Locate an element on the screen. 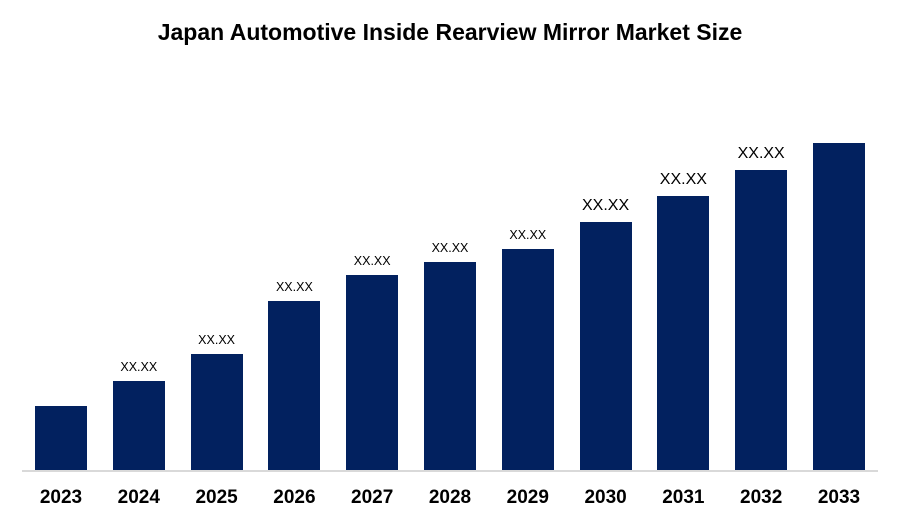 Image resolution: width=900 pixels, height=525 pixels. x-axis-tick-label: 2027 is located at coordinates (372, 497).